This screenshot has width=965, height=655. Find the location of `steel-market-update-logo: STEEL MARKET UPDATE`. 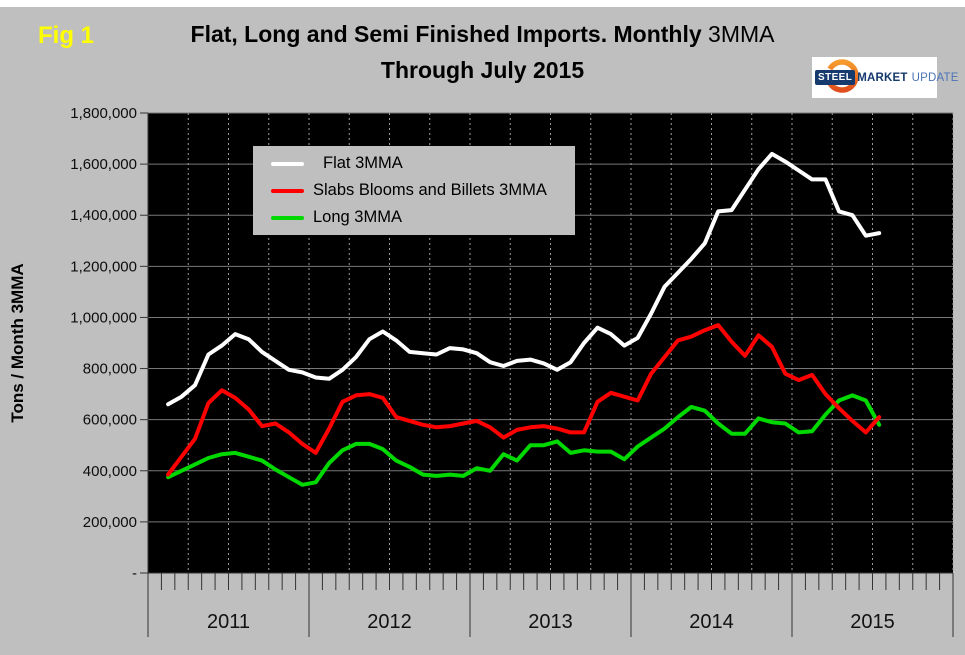

steel-market-update-logo: STEEL MARKET UPDATE is located at coordinates (885, 77).